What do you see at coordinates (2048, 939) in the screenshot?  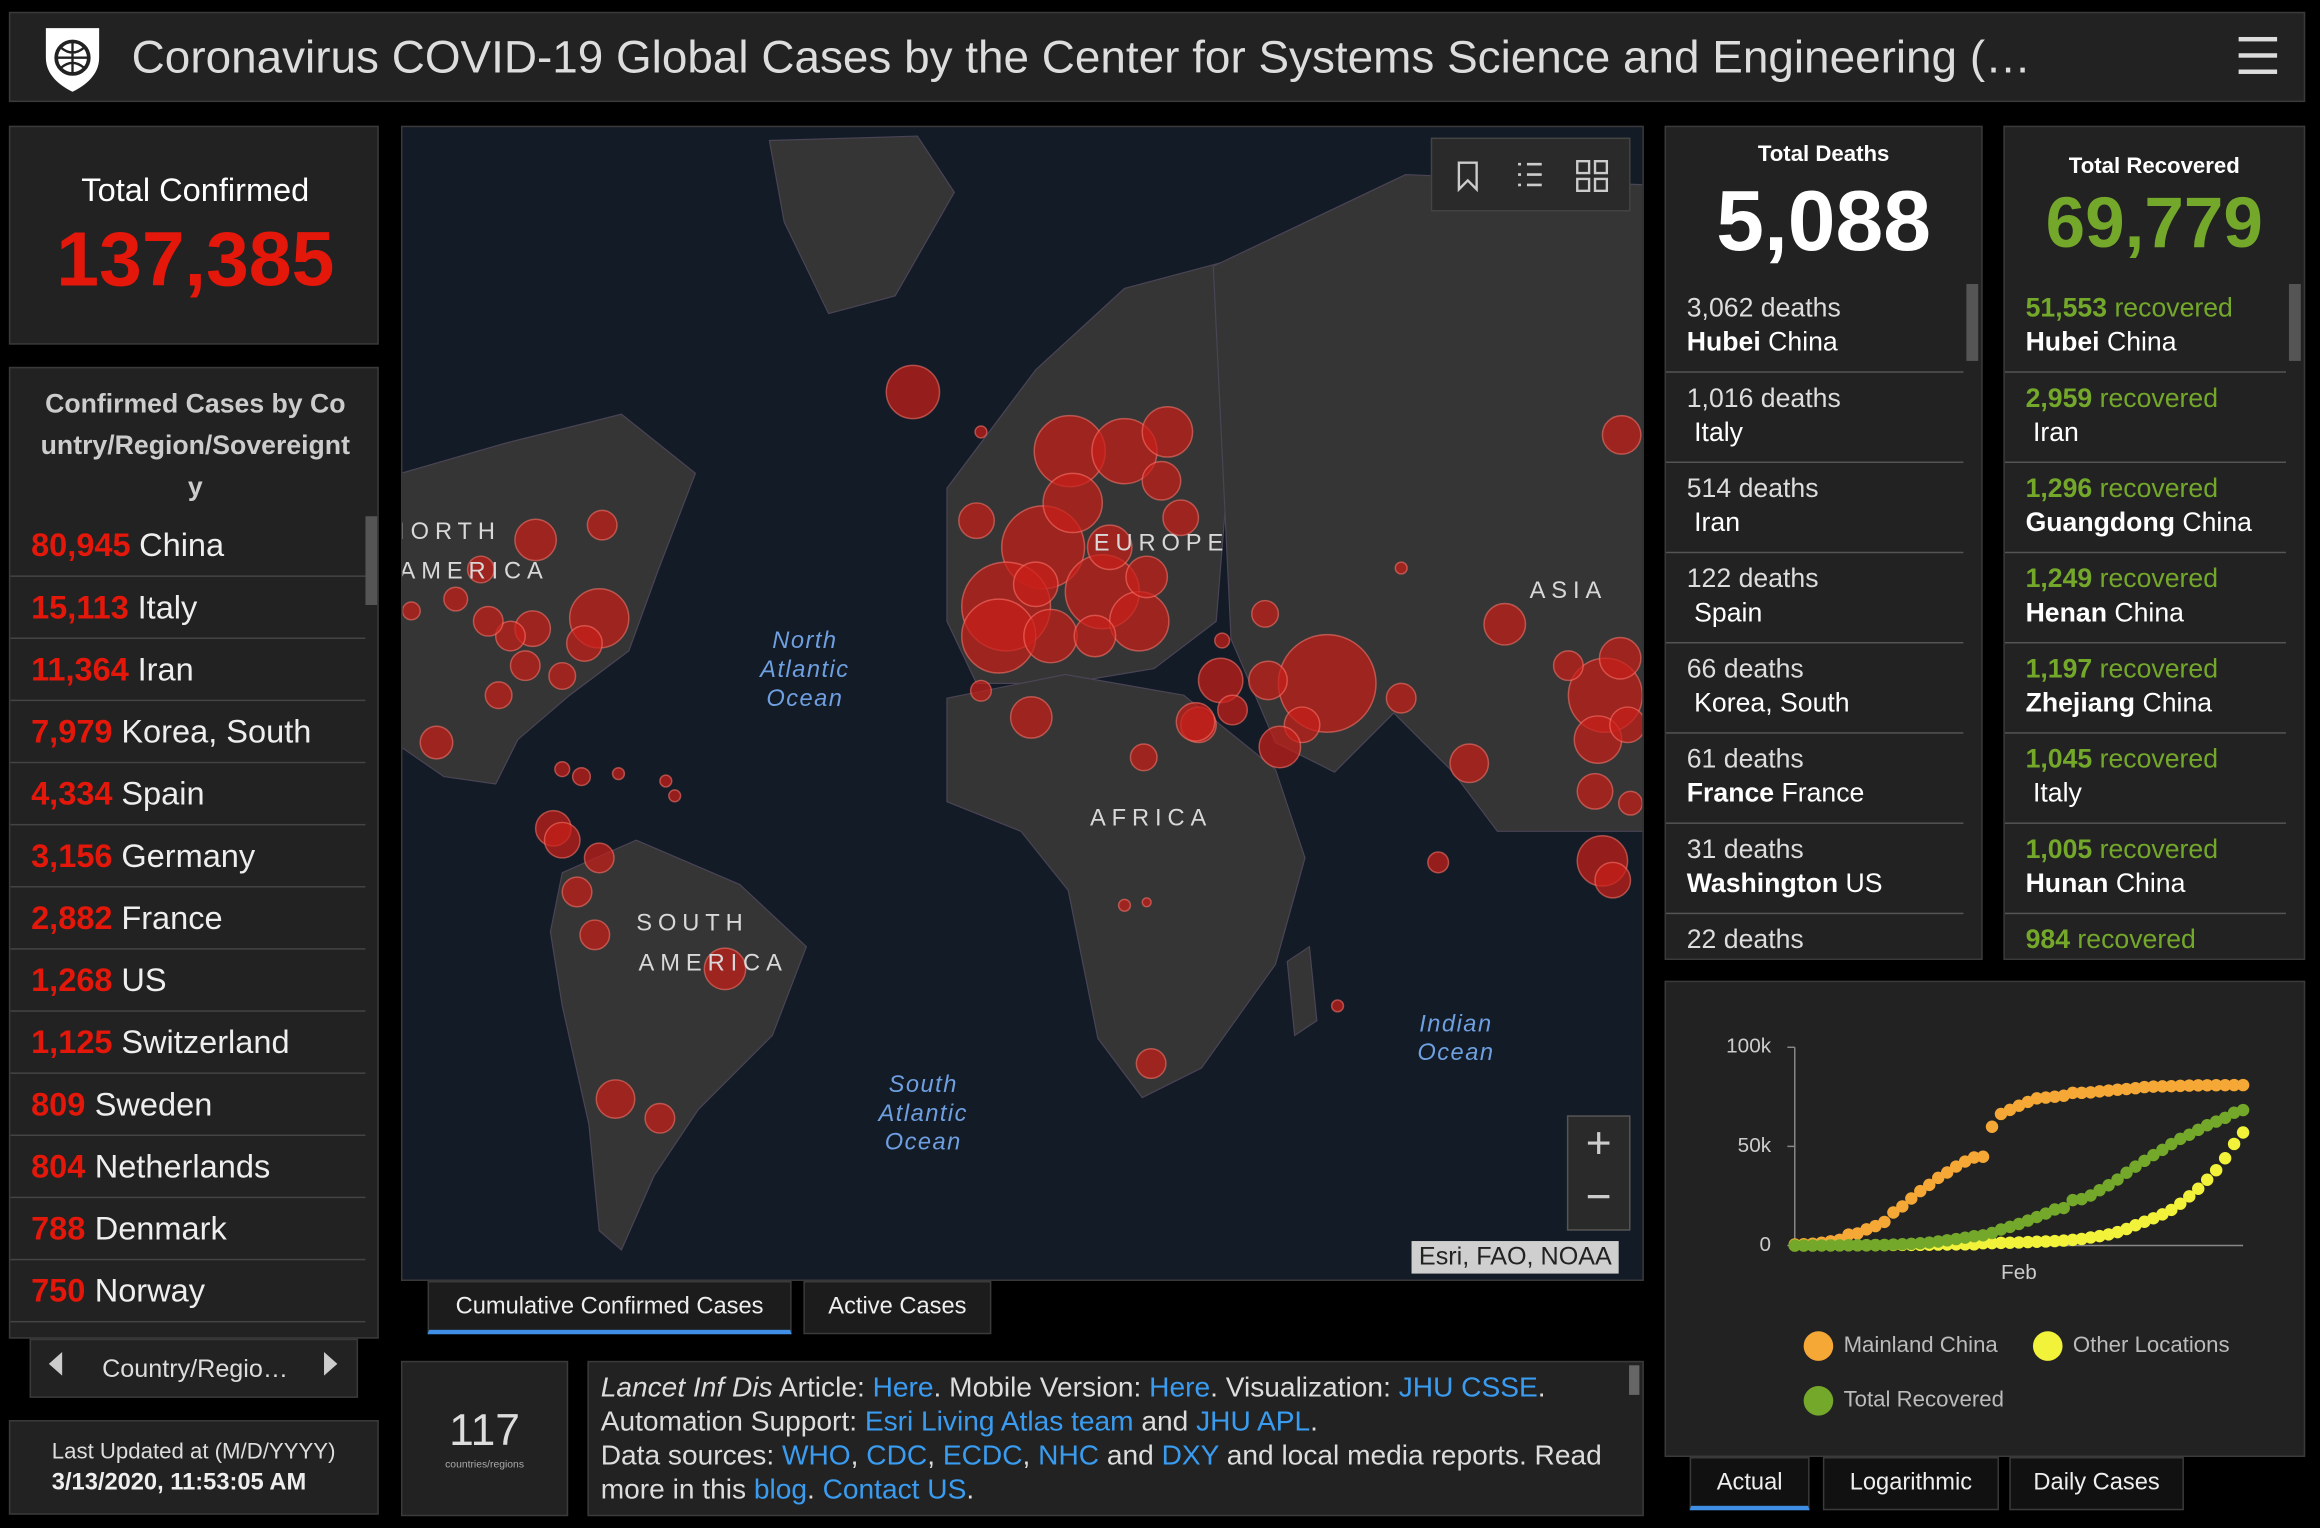 I see `row-count: 984` at bounding box center [2048, 939].